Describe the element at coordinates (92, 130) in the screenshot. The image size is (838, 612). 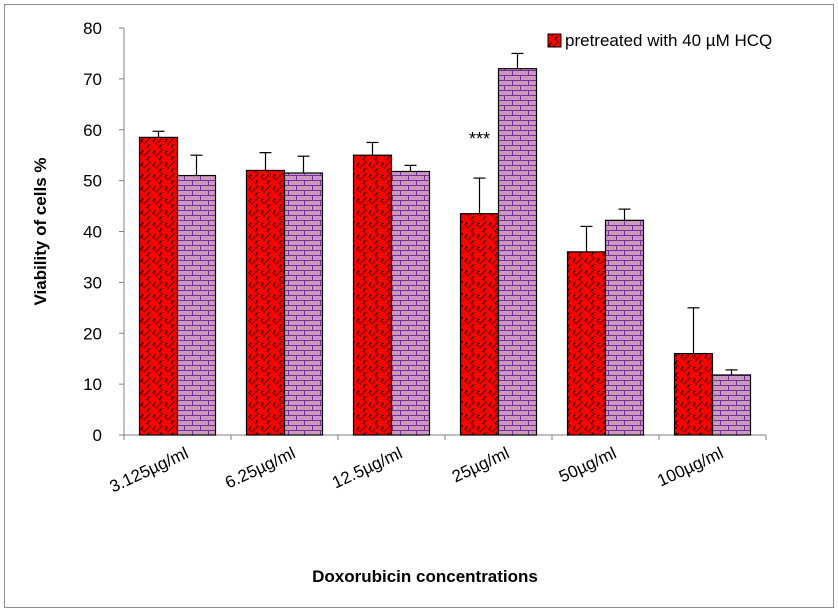
I see `y-tick-label: 60` at that location.